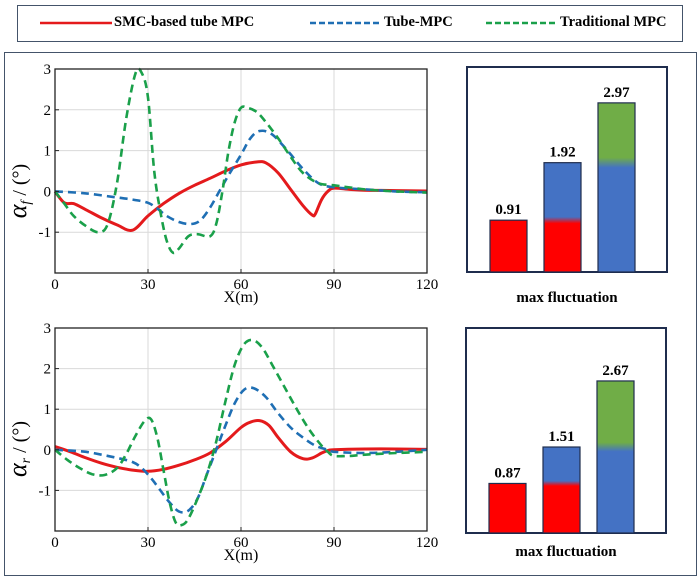 This screenshot has height=581, width=700. What do you see at coordinates (507, 508) in the screenshot?
I see `rear-bar-smc` at bounding box center [507, 508].